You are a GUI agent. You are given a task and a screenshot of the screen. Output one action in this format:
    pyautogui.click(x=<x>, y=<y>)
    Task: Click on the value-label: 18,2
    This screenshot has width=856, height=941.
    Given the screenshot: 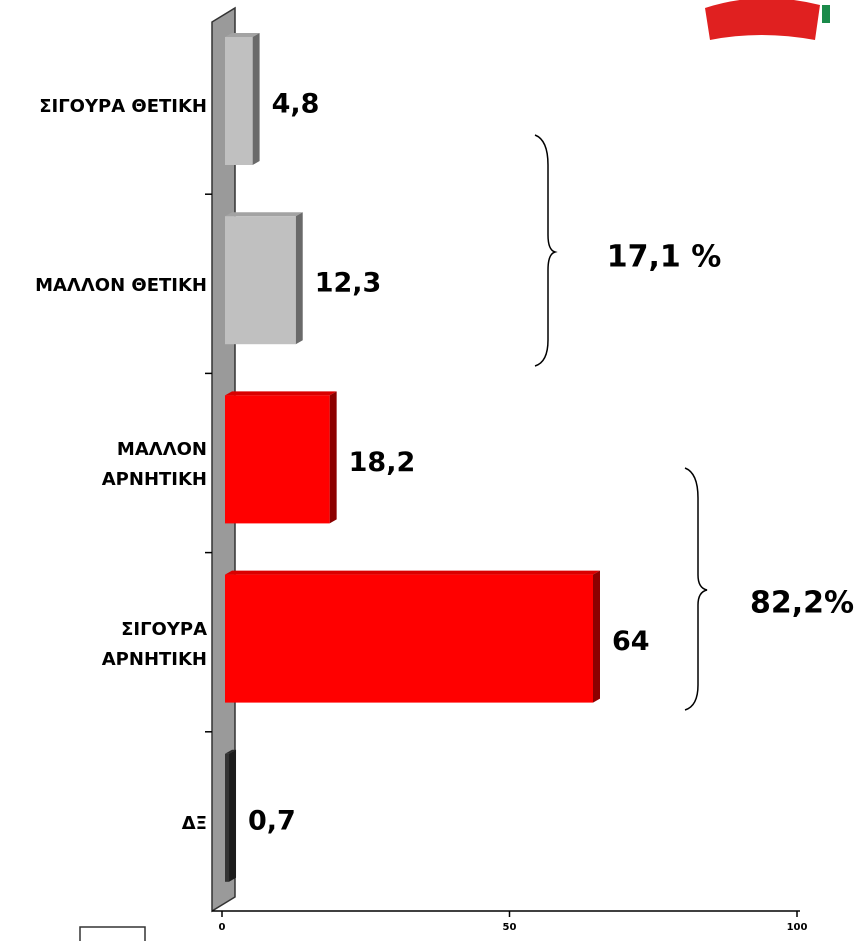 What is the action you would take?
    pyautogui.click(x=382, y=462)
    